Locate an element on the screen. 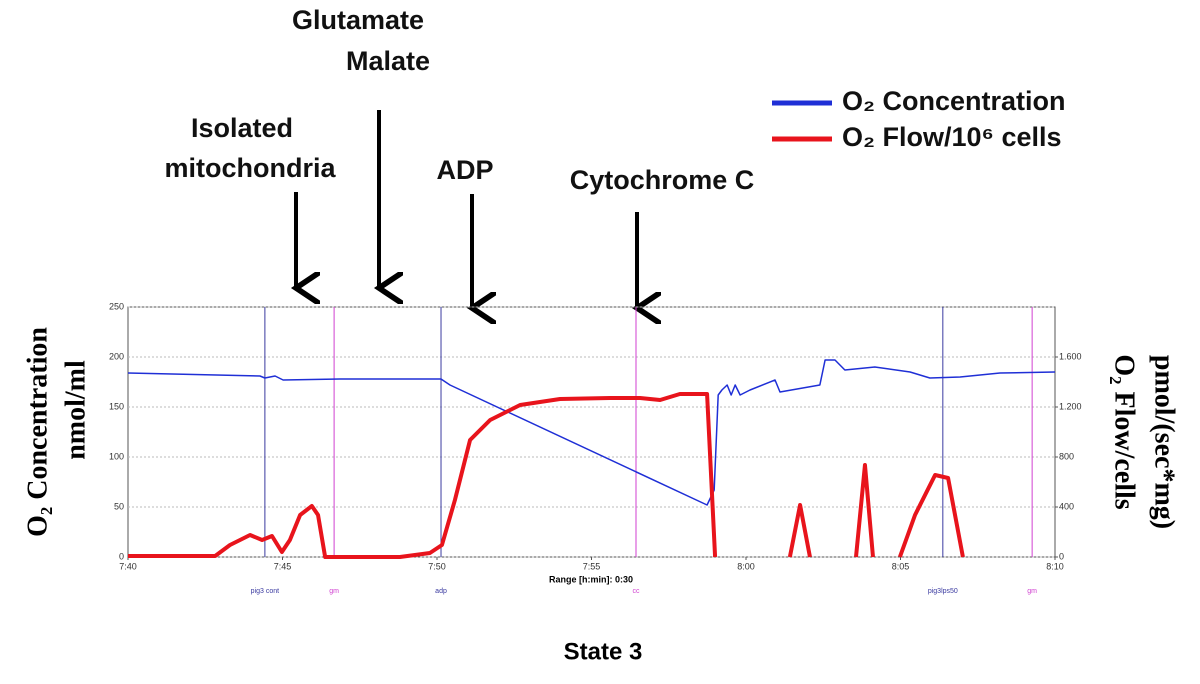 The height and width of the screenshot is (684, 1200). x-tick-label: 8:05 is located at coordinates (901, 566).